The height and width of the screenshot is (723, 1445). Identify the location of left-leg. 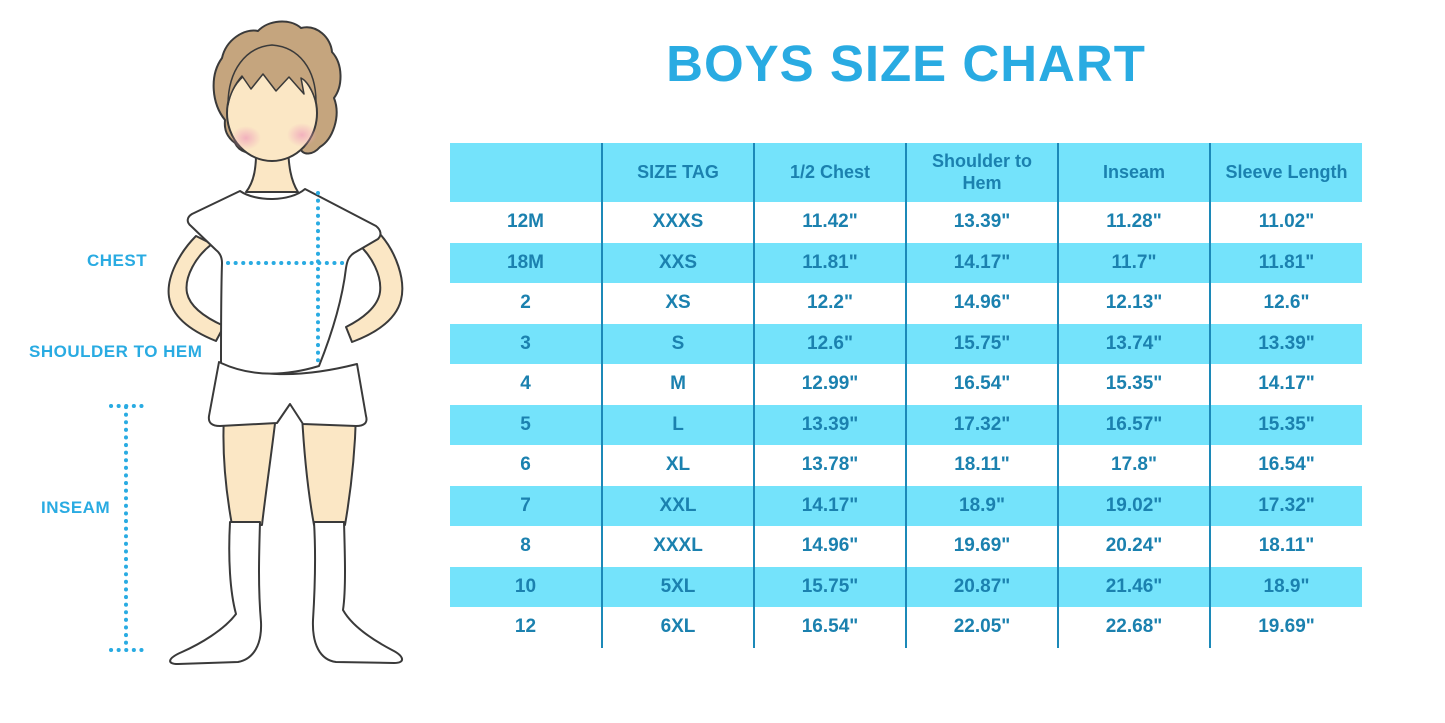
(249, 470).